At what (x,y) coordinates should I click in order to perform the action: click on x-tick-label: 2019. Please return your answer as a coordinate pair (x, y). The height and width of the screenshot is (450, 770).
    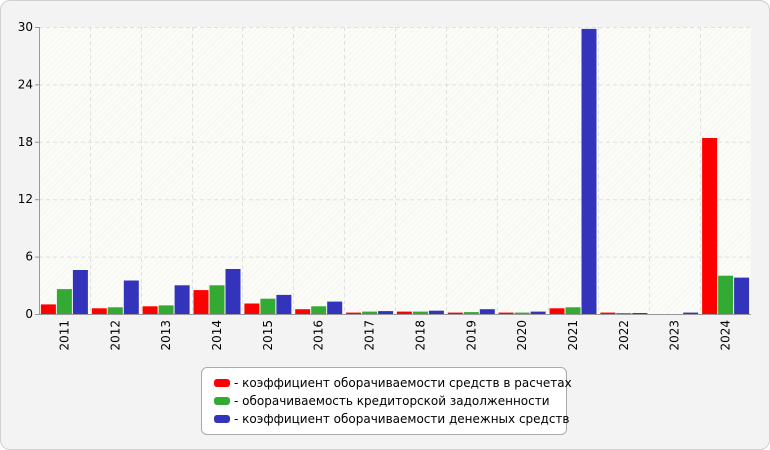
    Looking at the image, I should click on (471, 335).